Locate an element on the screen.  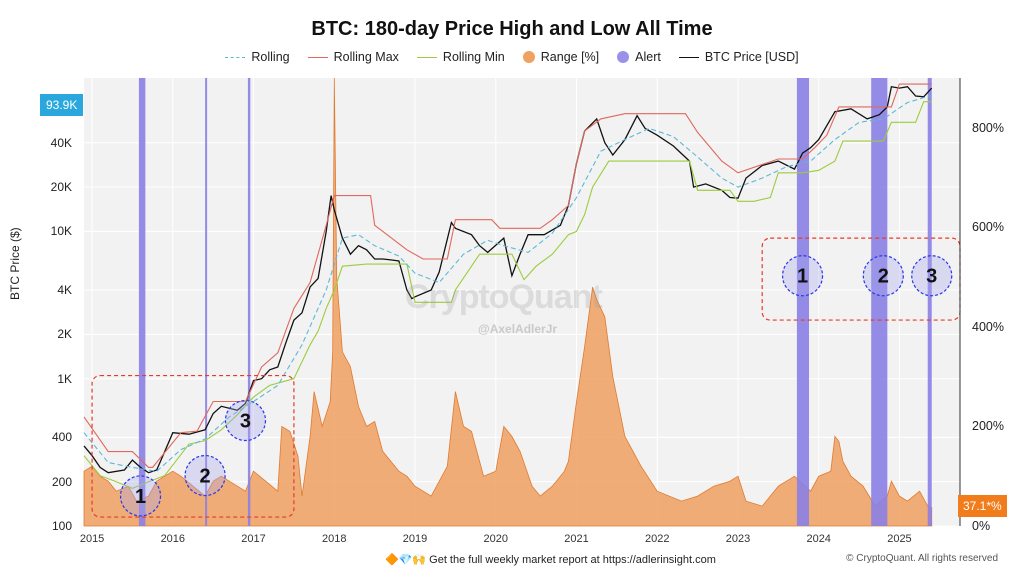
legend-label: Rolling Max is located at coordinates (366, 57).